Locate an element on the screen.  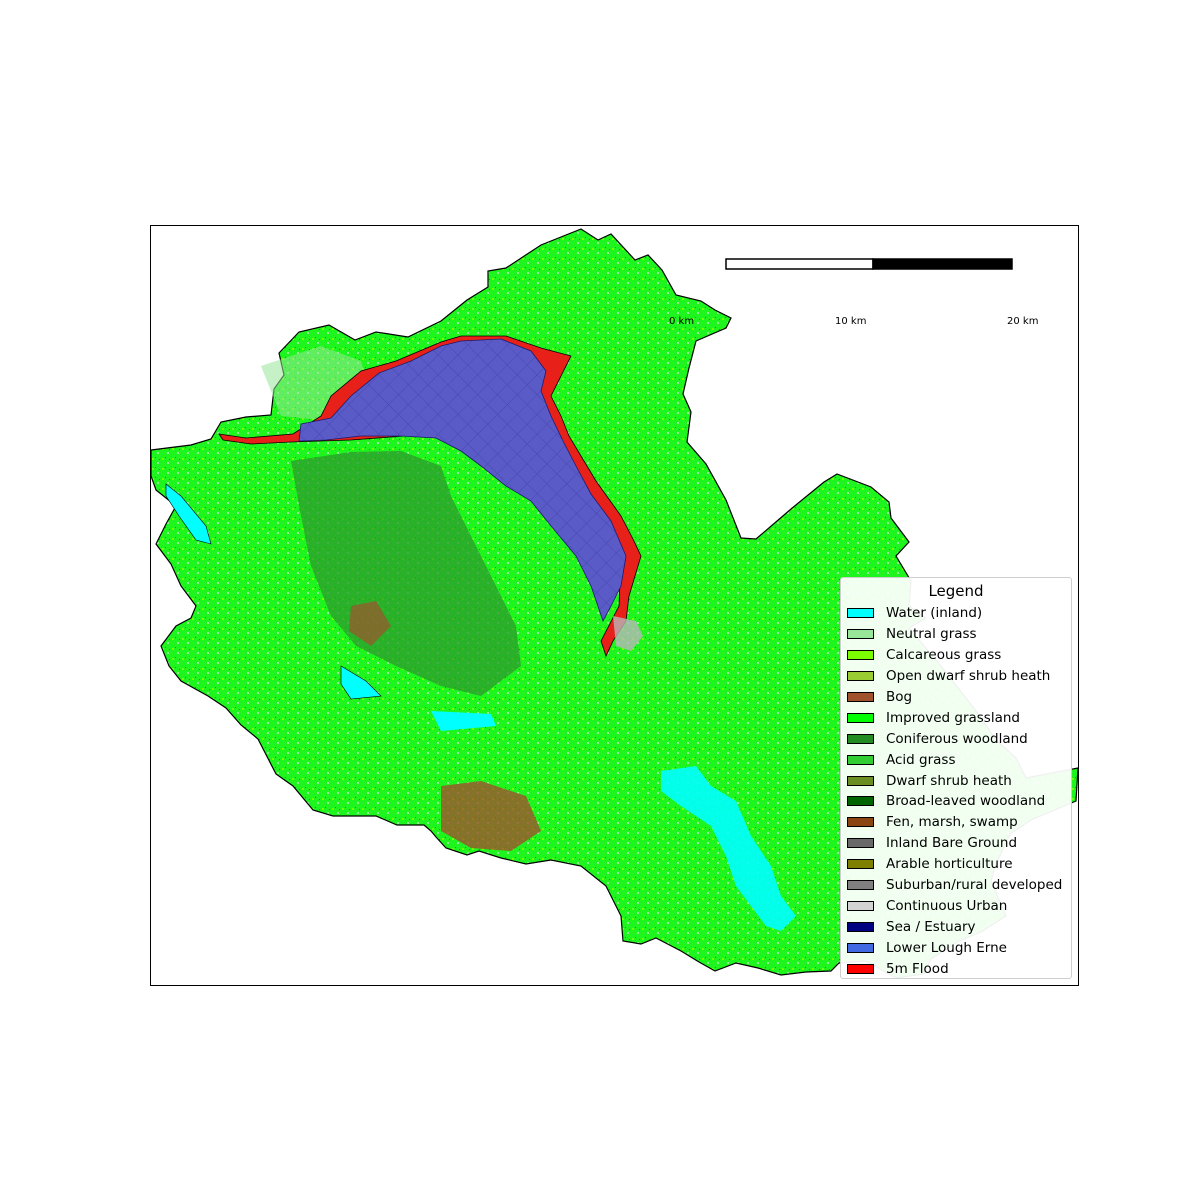
legend-item: Water (inland) is located at coordinates (956, 613).